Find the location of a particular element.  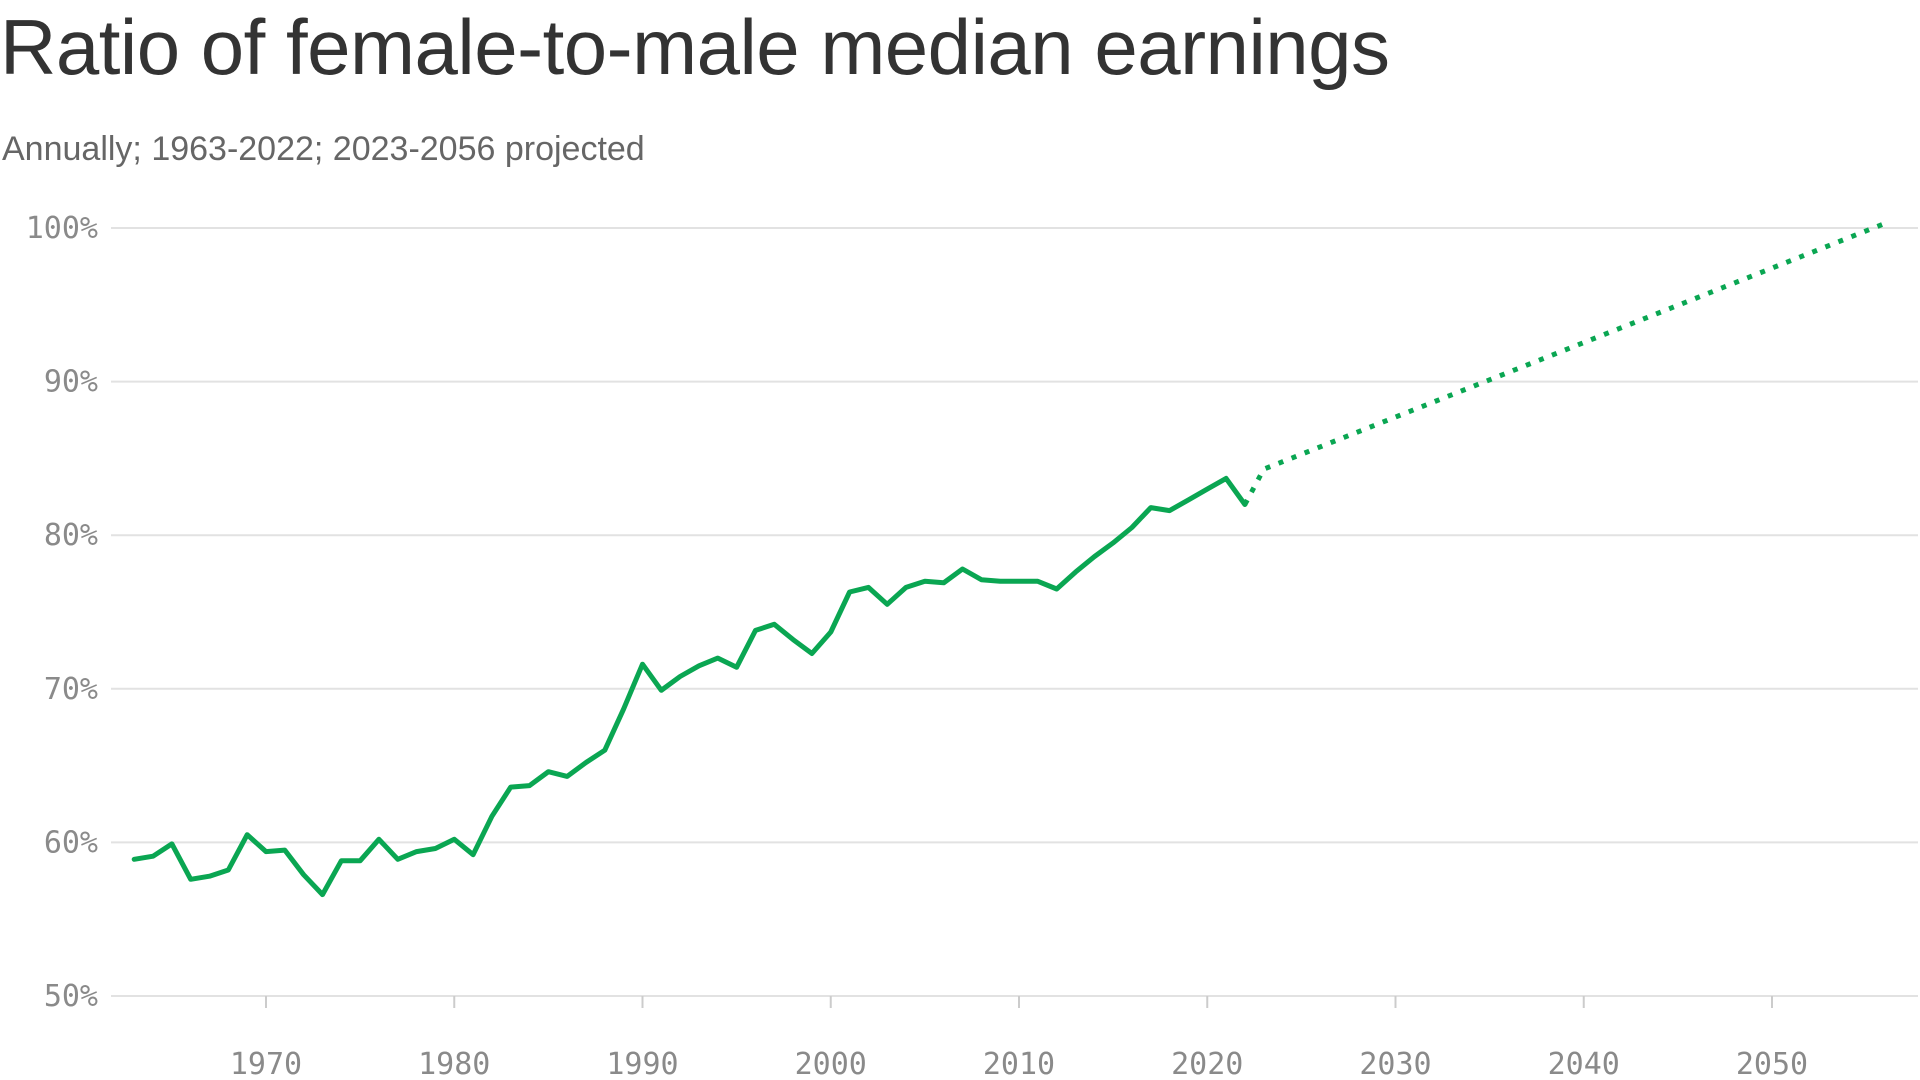

x-tick-label: 2010 is located at coordinates (1019, 1063).